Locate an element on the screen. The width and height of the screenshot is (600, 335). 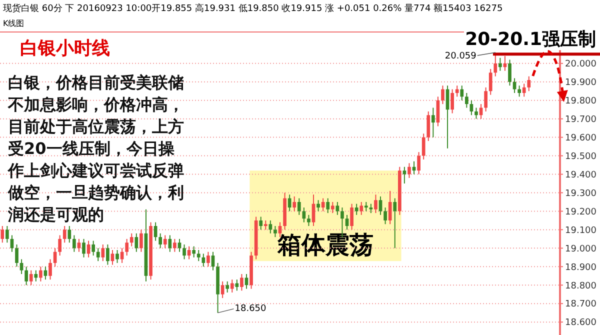
y-tick-label: 18.800 is located at coordinates (581, 286).